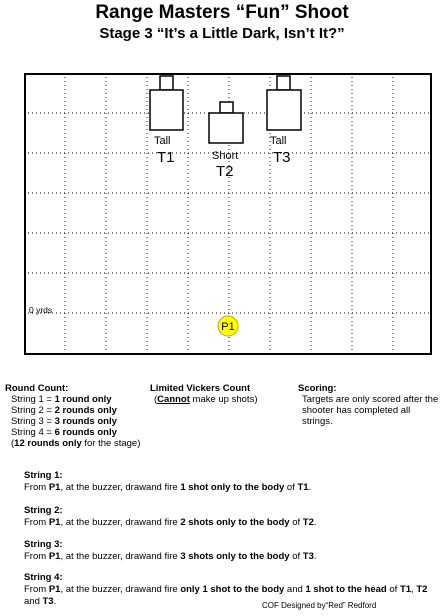 This screenshot has height=616, width=444. I want to click on round-count-line: String 1 = 1 round only, so click(61, 399).